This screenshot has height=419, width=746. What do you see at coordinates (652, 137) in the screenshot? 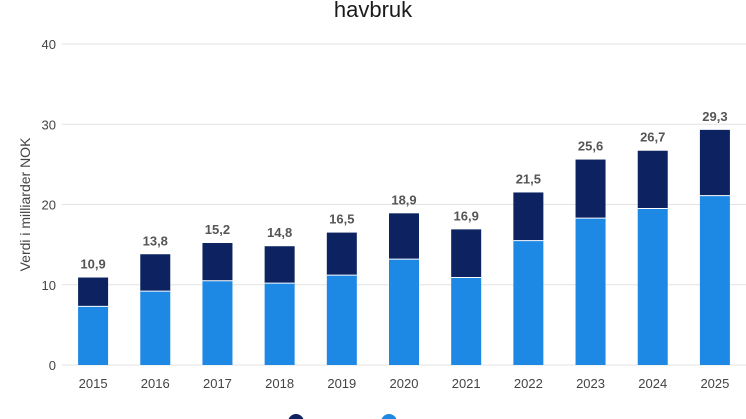
I see `bar-total-label: 26,7` at bounding box center [652, 137].